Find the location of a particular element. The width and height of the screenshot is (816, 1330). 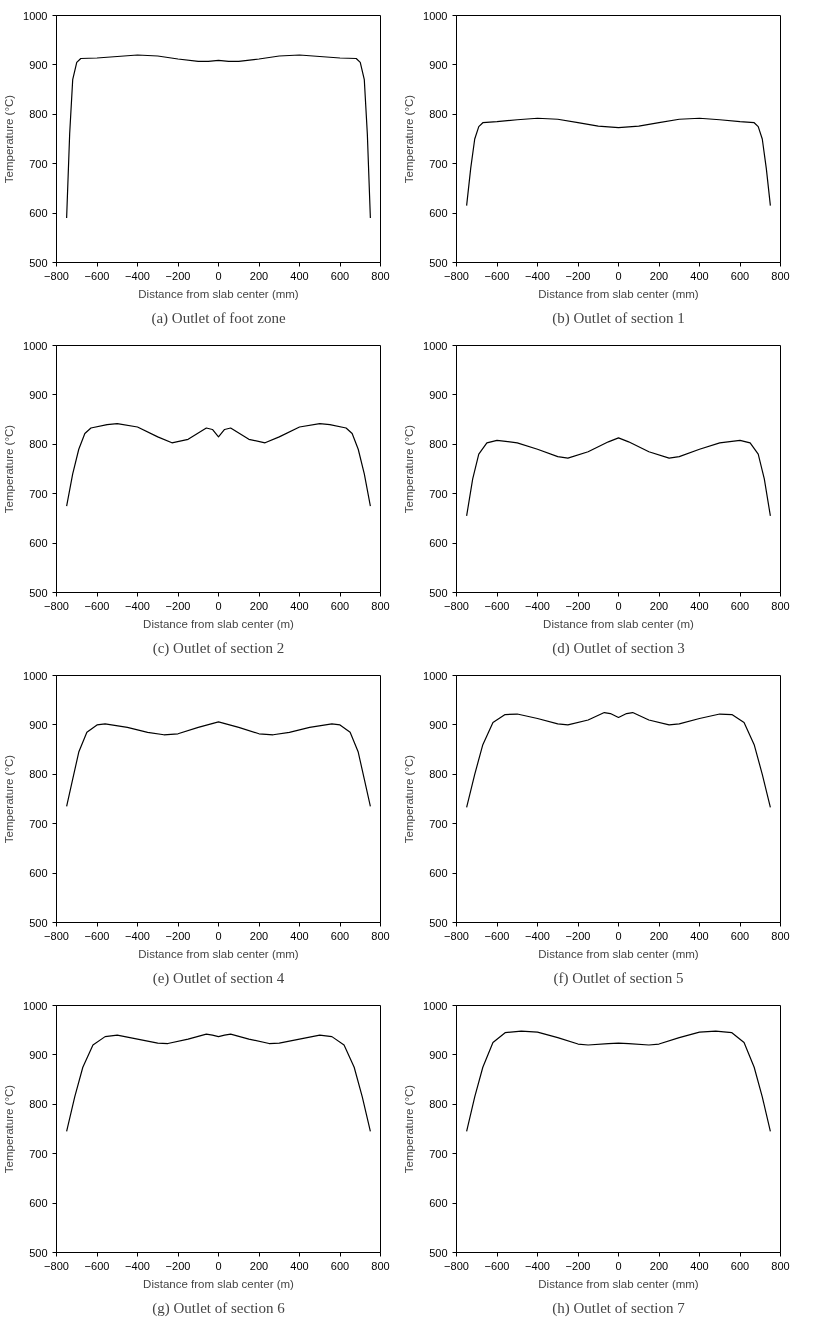

text: (d) Outlet of section 3 is located at coordinates (618, 648).